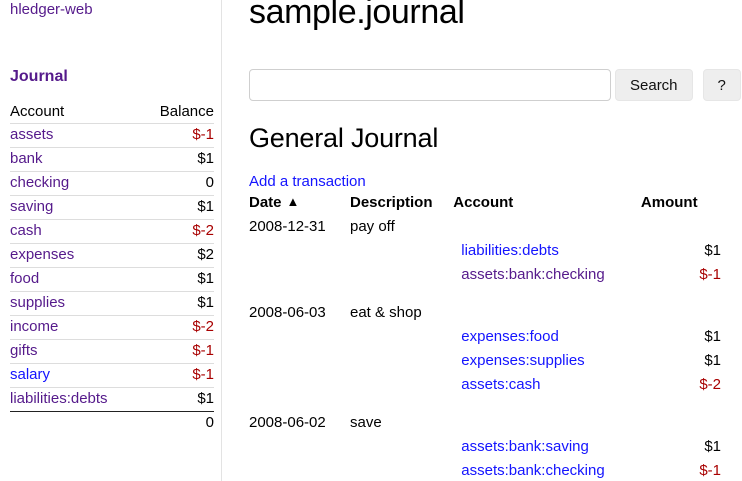 Image resolution: width=742 pixels, height=481 pixels. What do you see at coordinates (669, 202) in the screenshot?
I see `amount-column-header: Amount` at bounding box center [669, 202].